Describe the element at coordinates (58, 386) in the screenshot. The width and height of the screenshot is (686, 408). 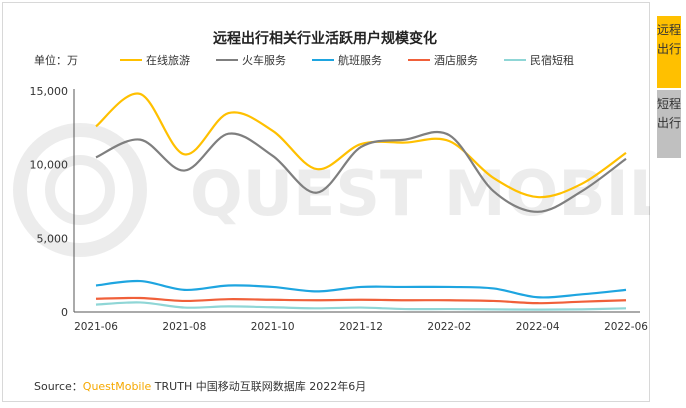
I see `source-prefix: Source：` at that location.